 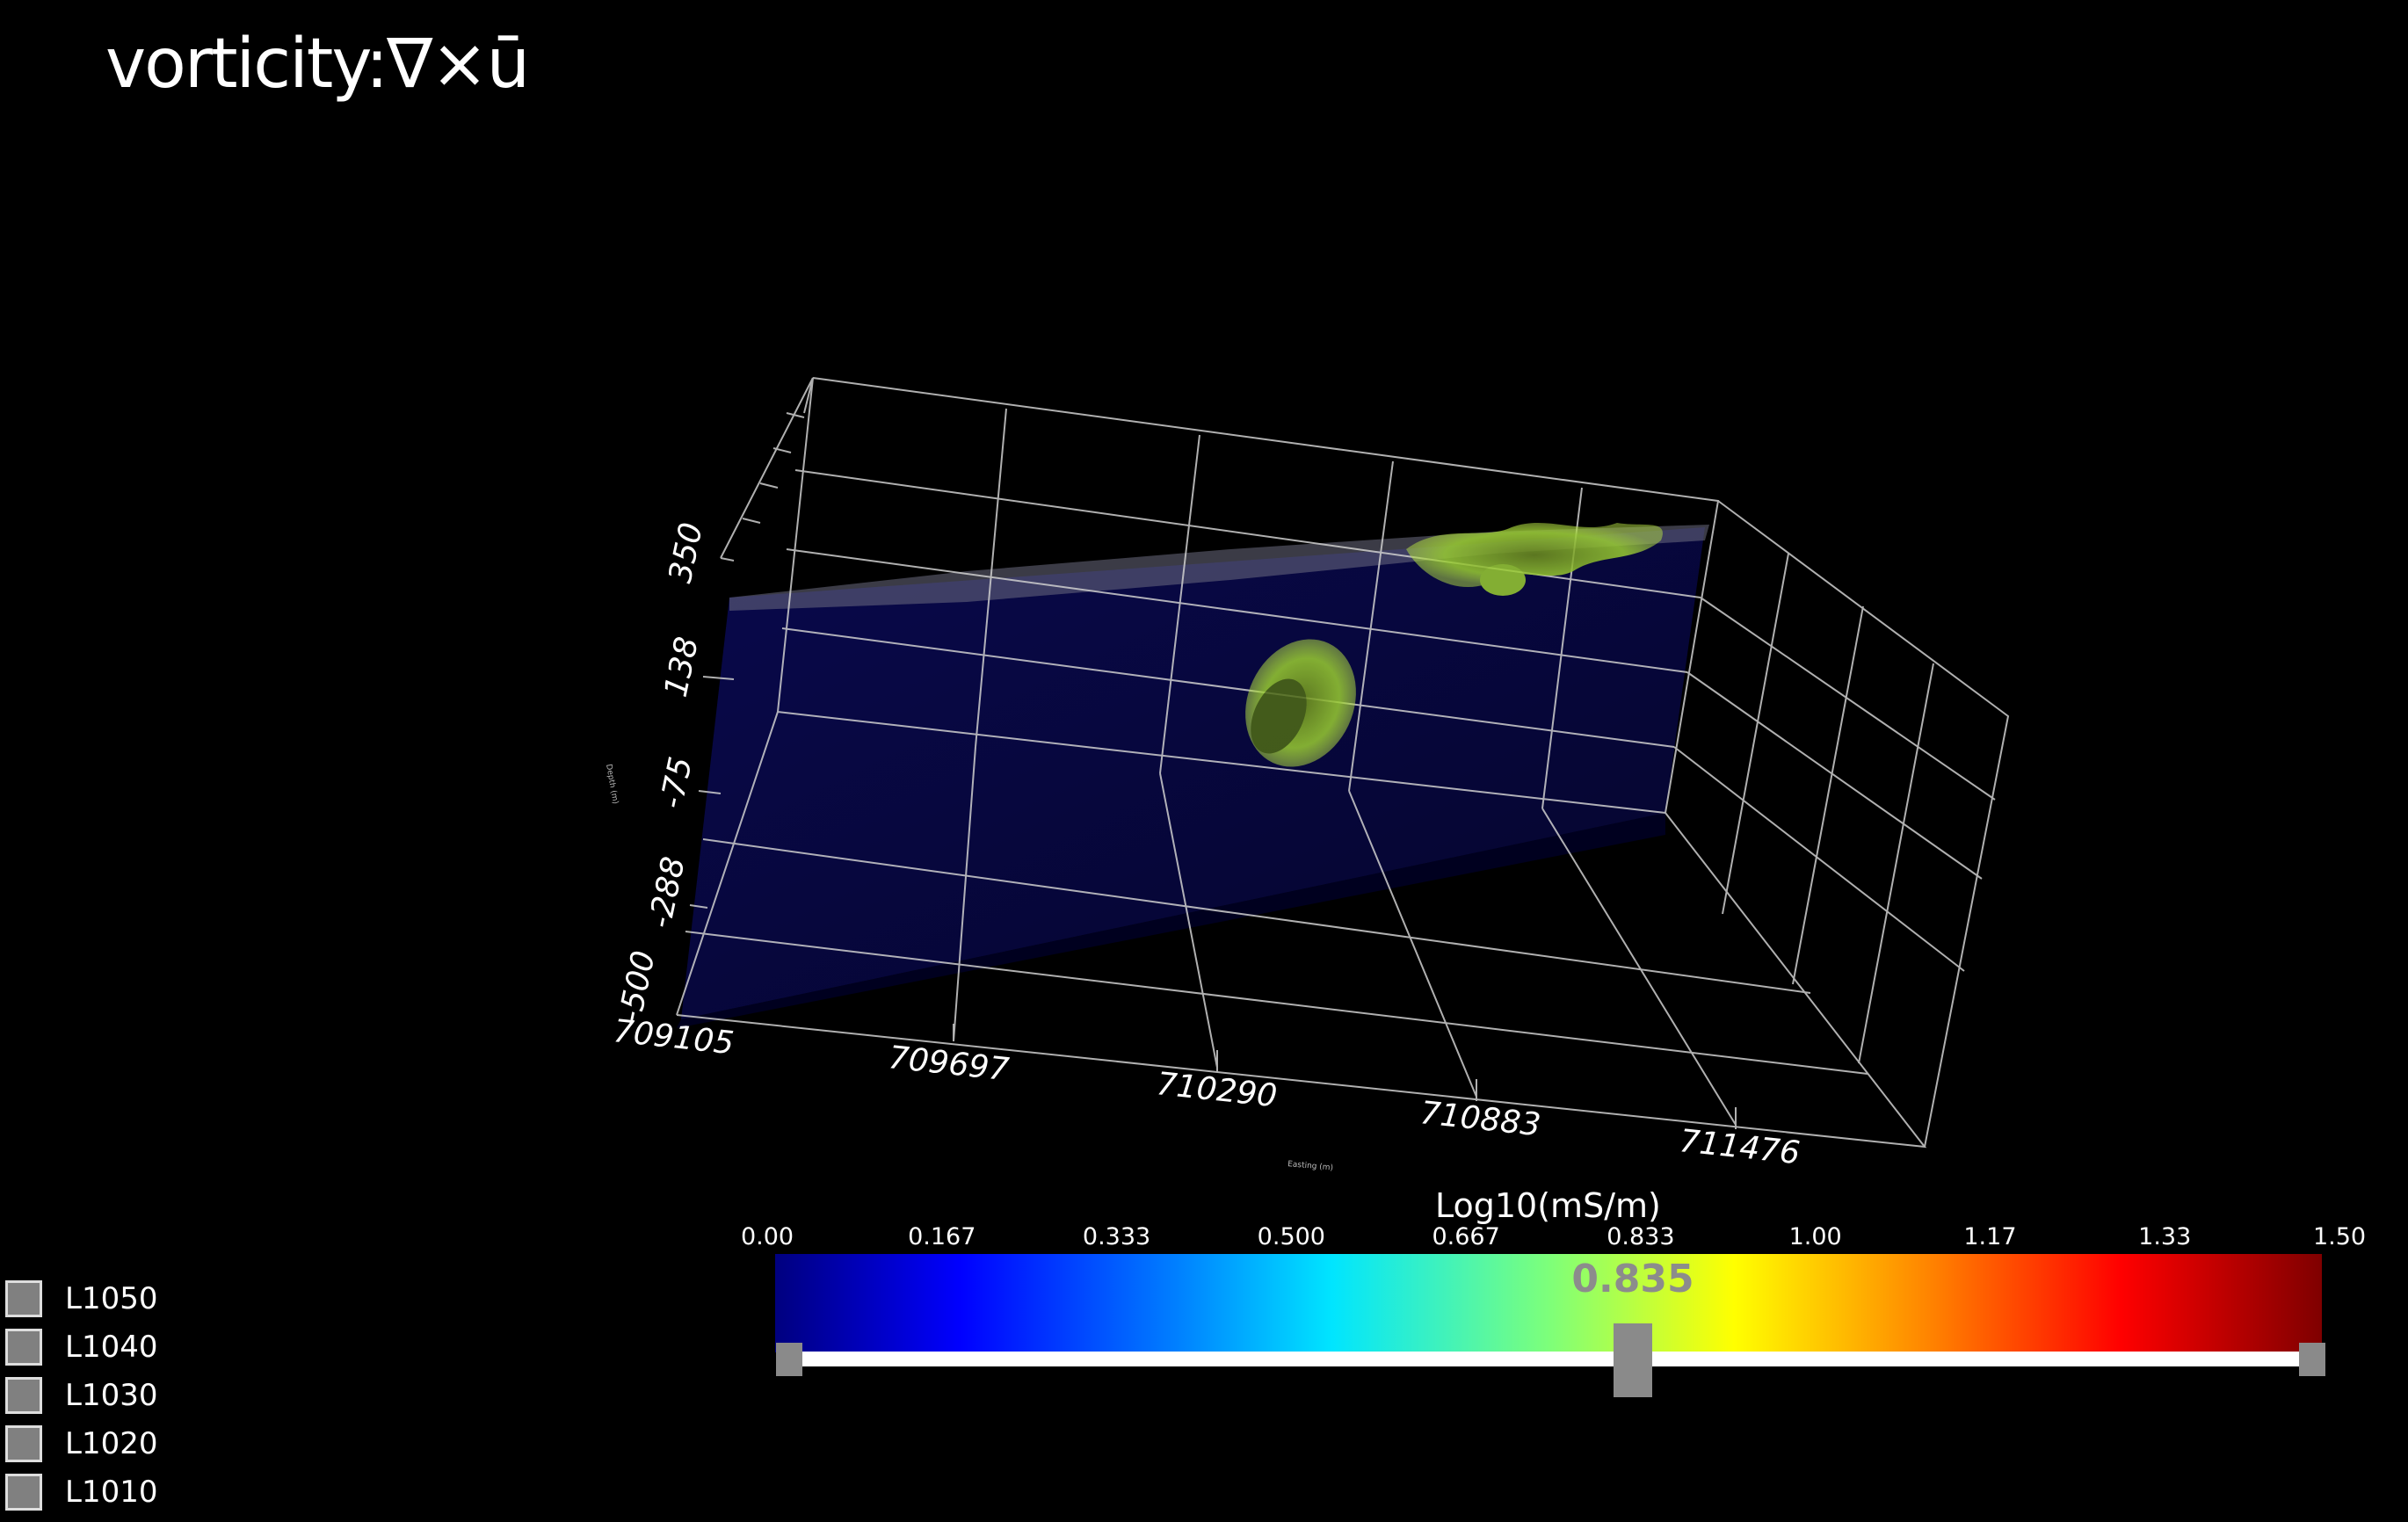 What do you see at coordinates (1454, 645) in the screenshot?
I see `conductivity-isosurface` at bounding box center [1454, 645].